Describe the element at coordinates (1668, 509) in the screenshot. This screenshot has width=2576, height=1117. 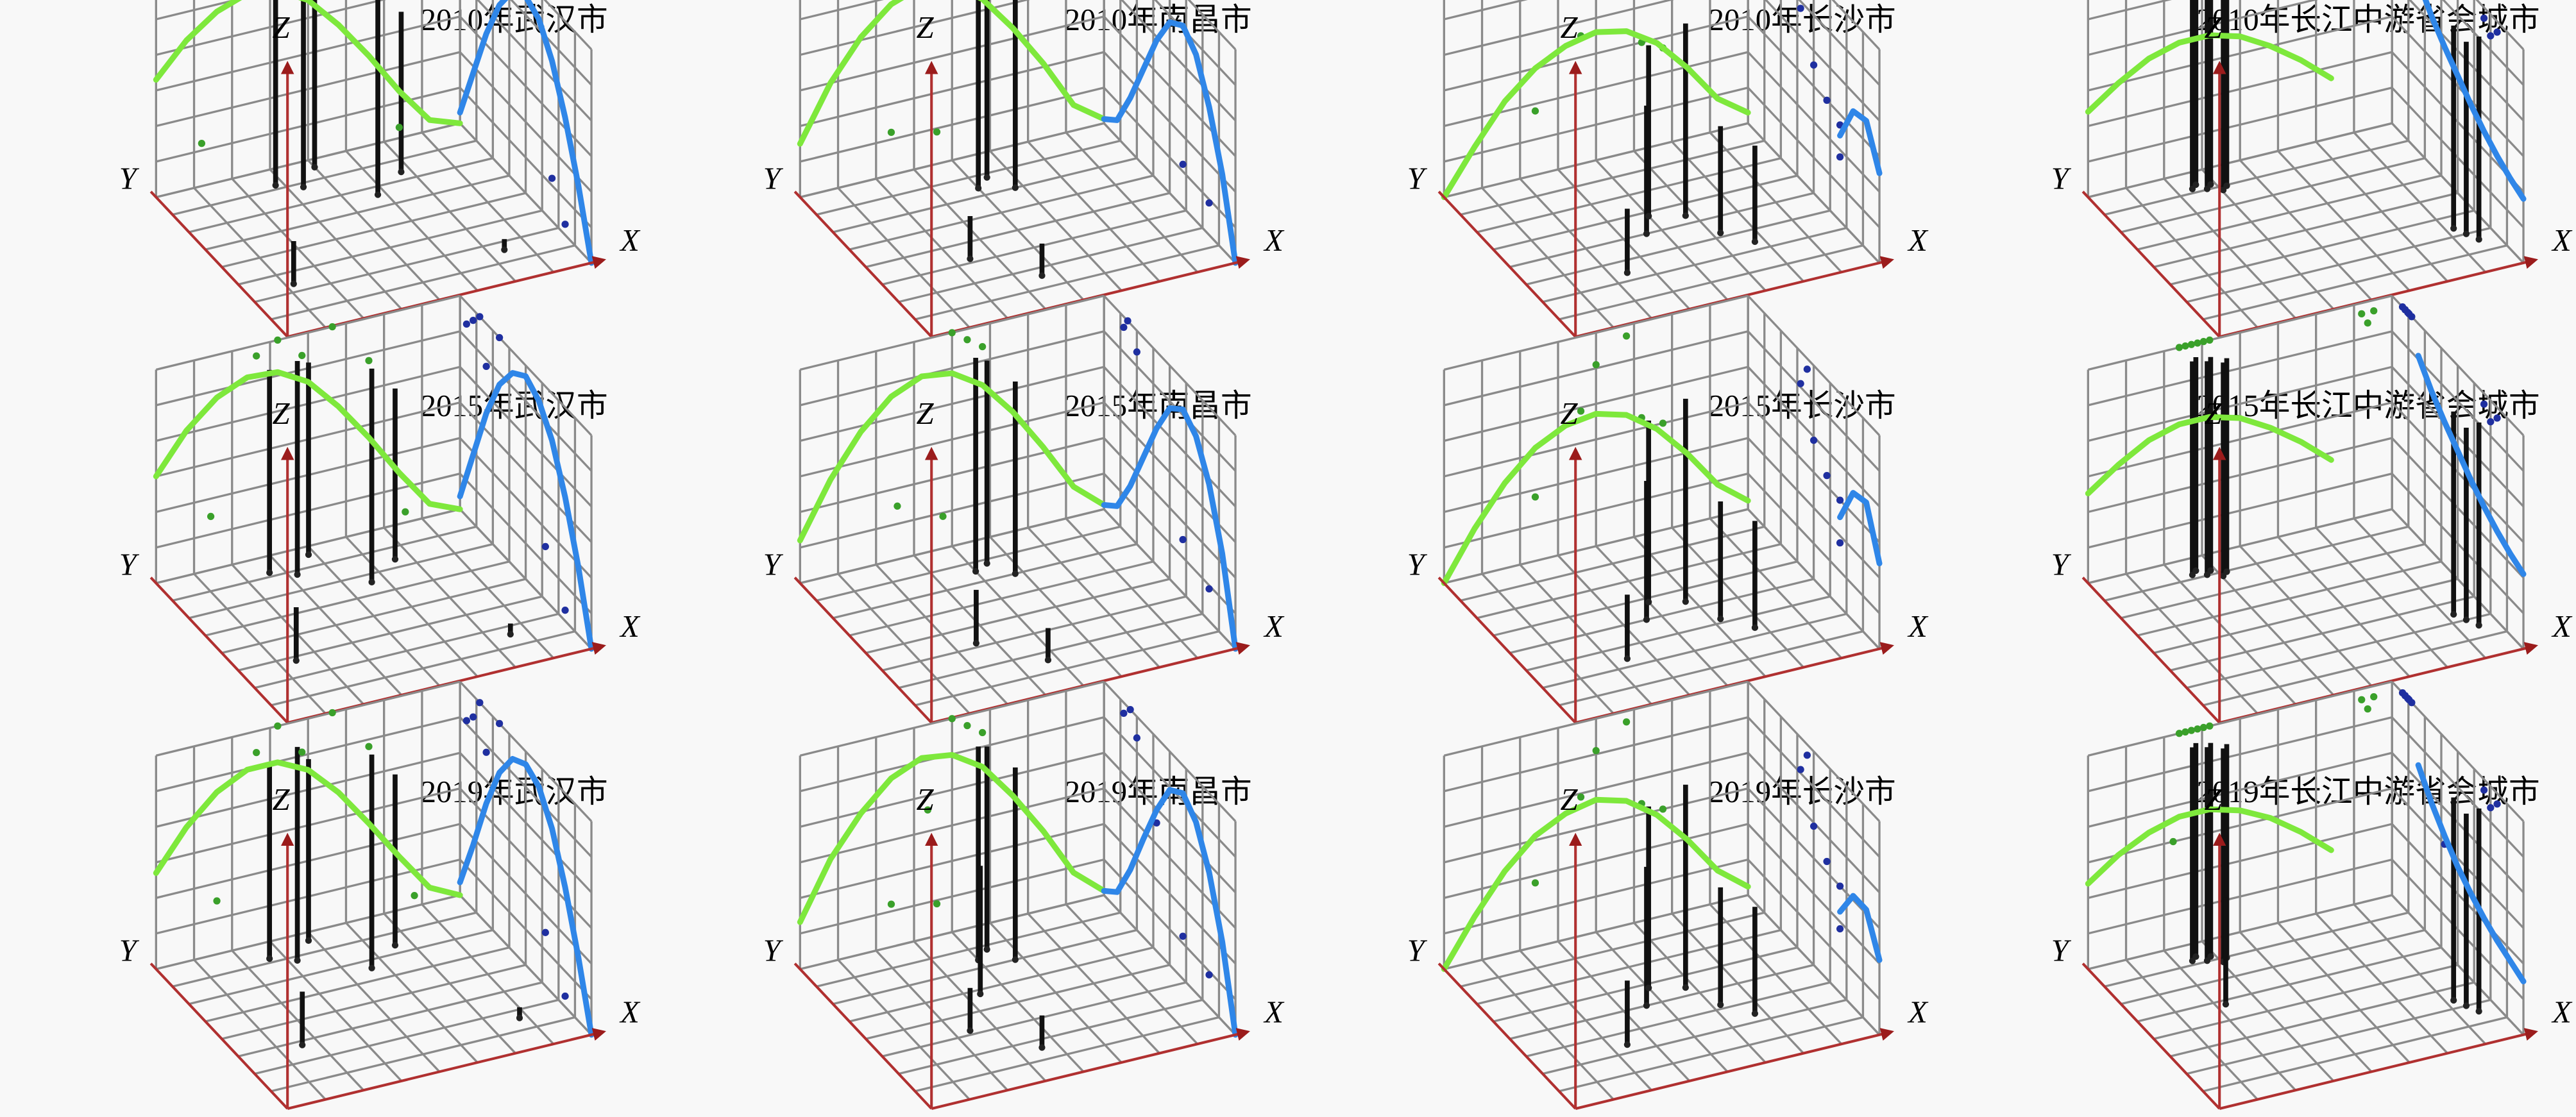
I see `panel: 2015年长沙市 Z Y X` at that location.